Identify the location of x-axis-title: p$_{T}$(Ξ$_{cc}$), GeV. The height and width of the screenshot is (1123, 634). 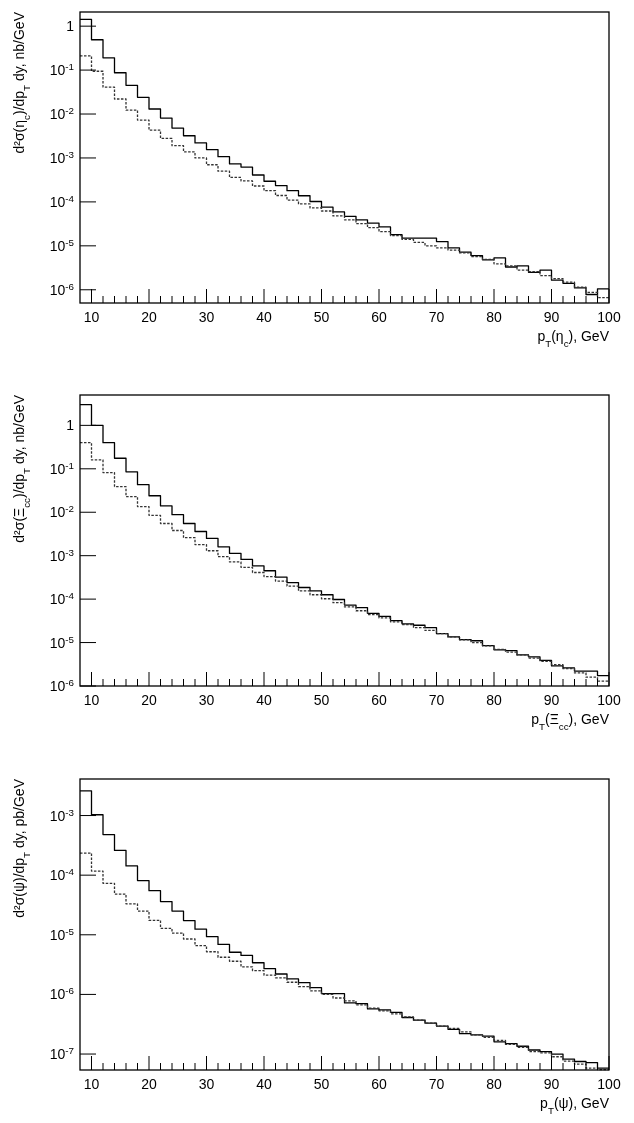
(570, 721).